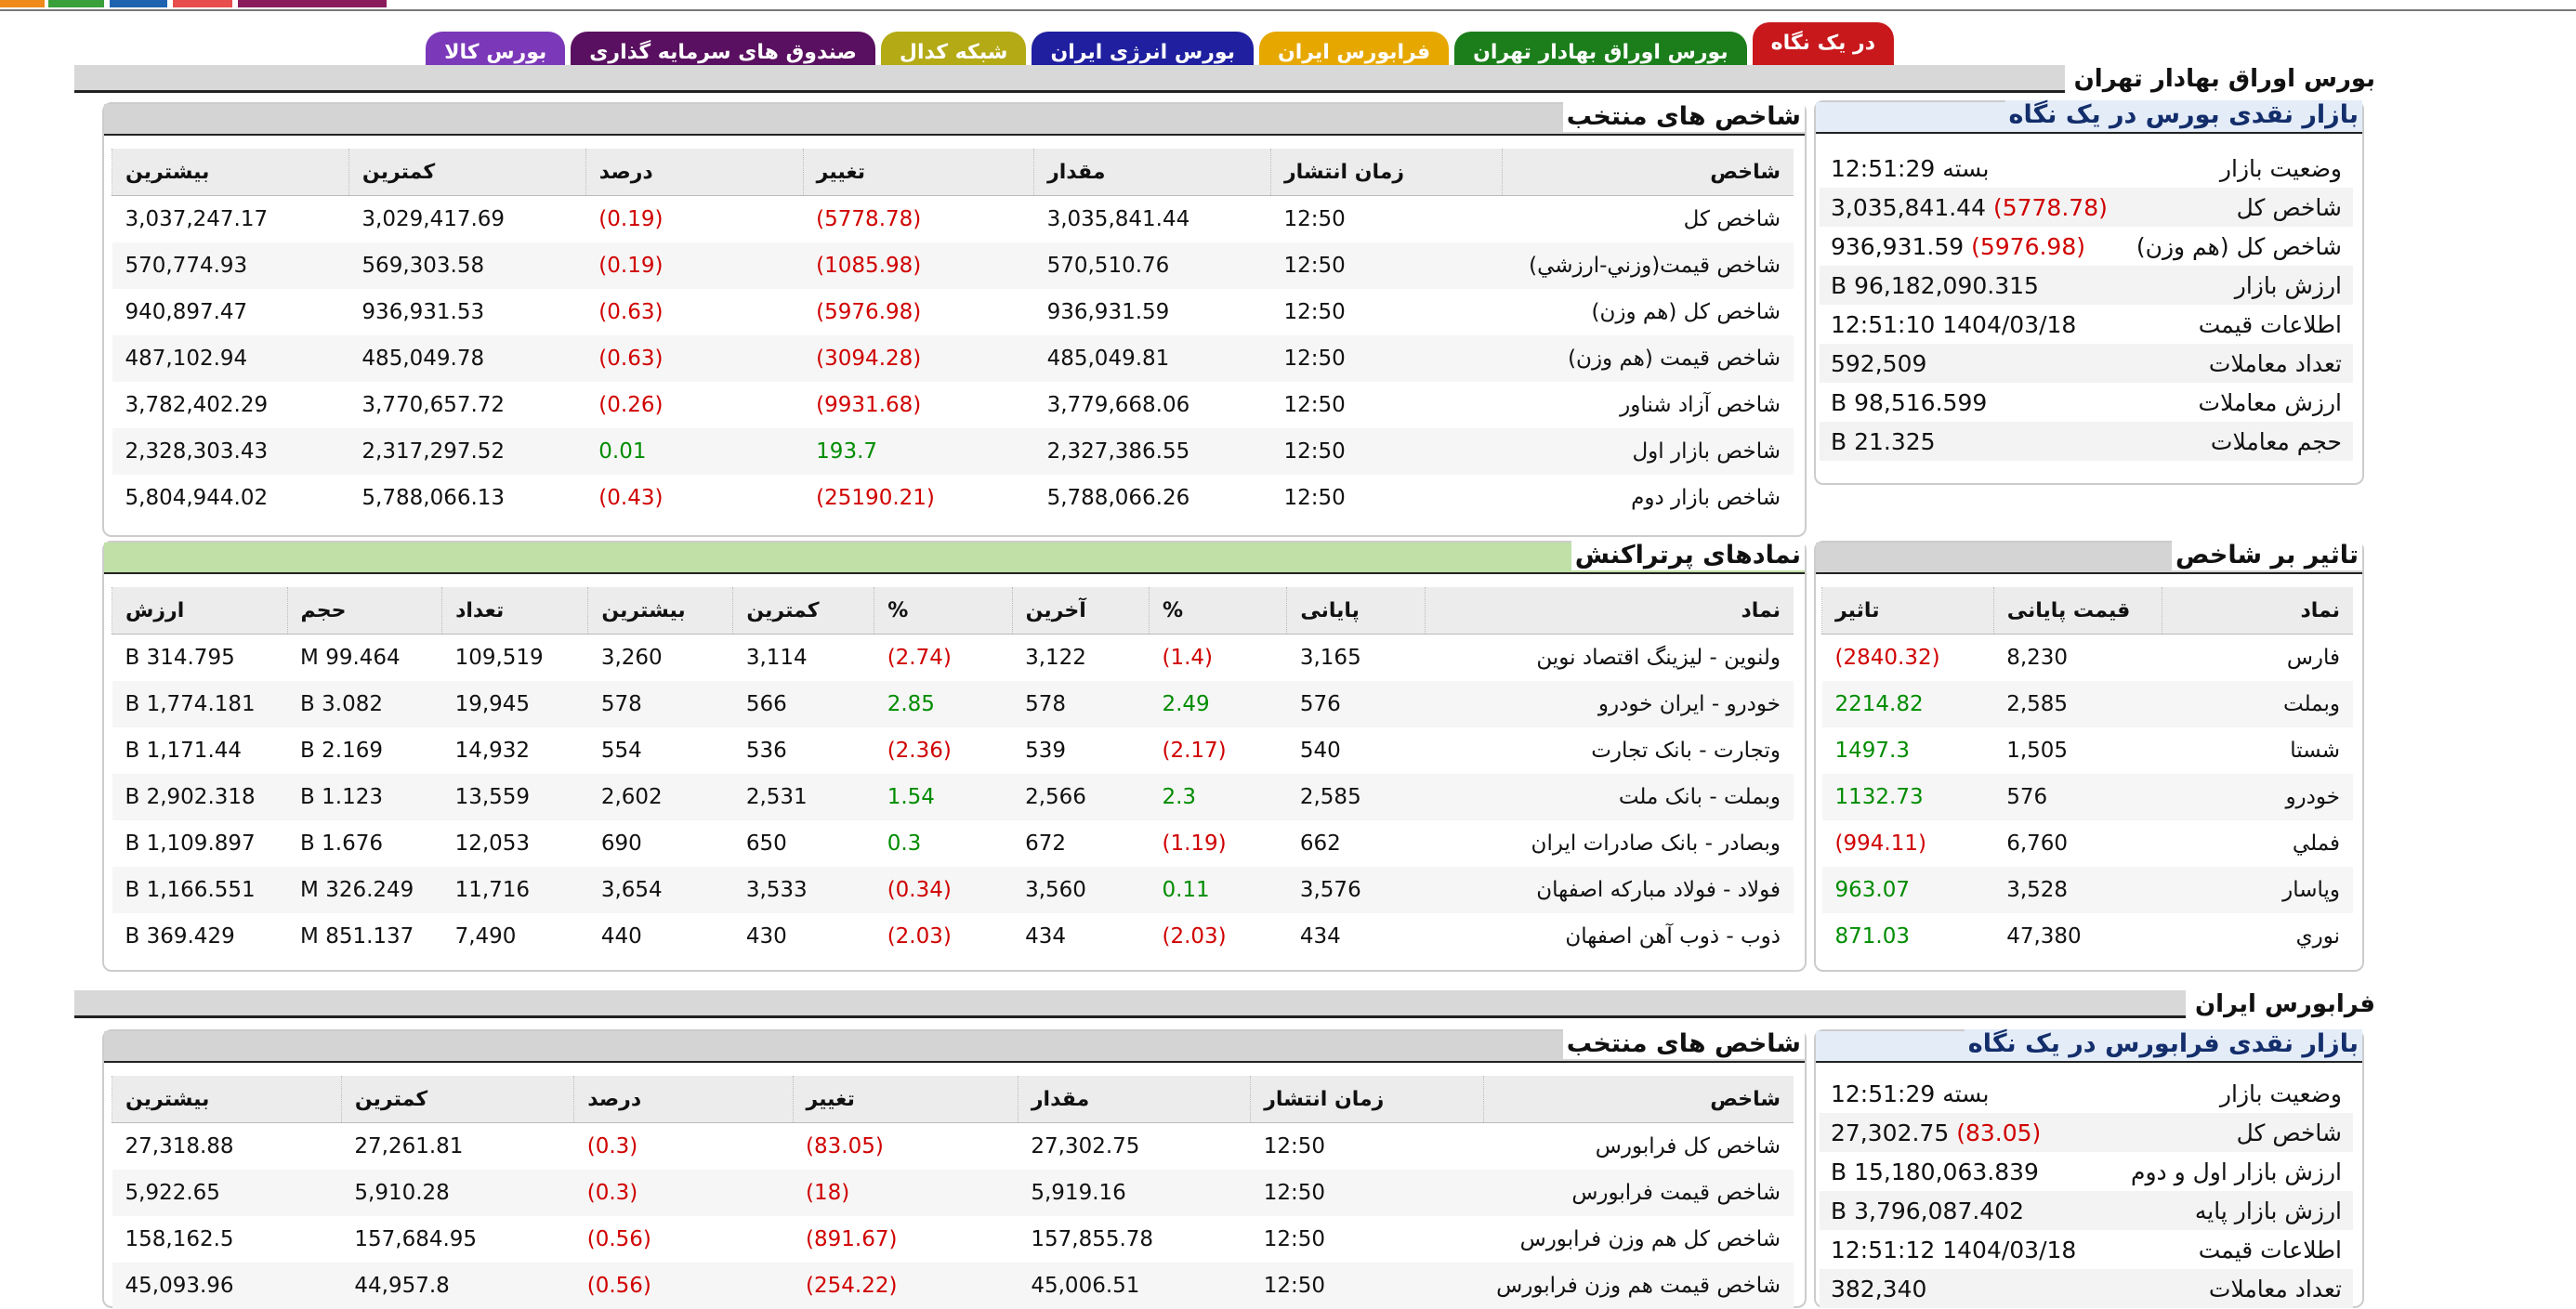 The height and width of the screenshot is (1309, 2576). I want to click on panel-header: شاخص های منتخب, so click(954, 1046).